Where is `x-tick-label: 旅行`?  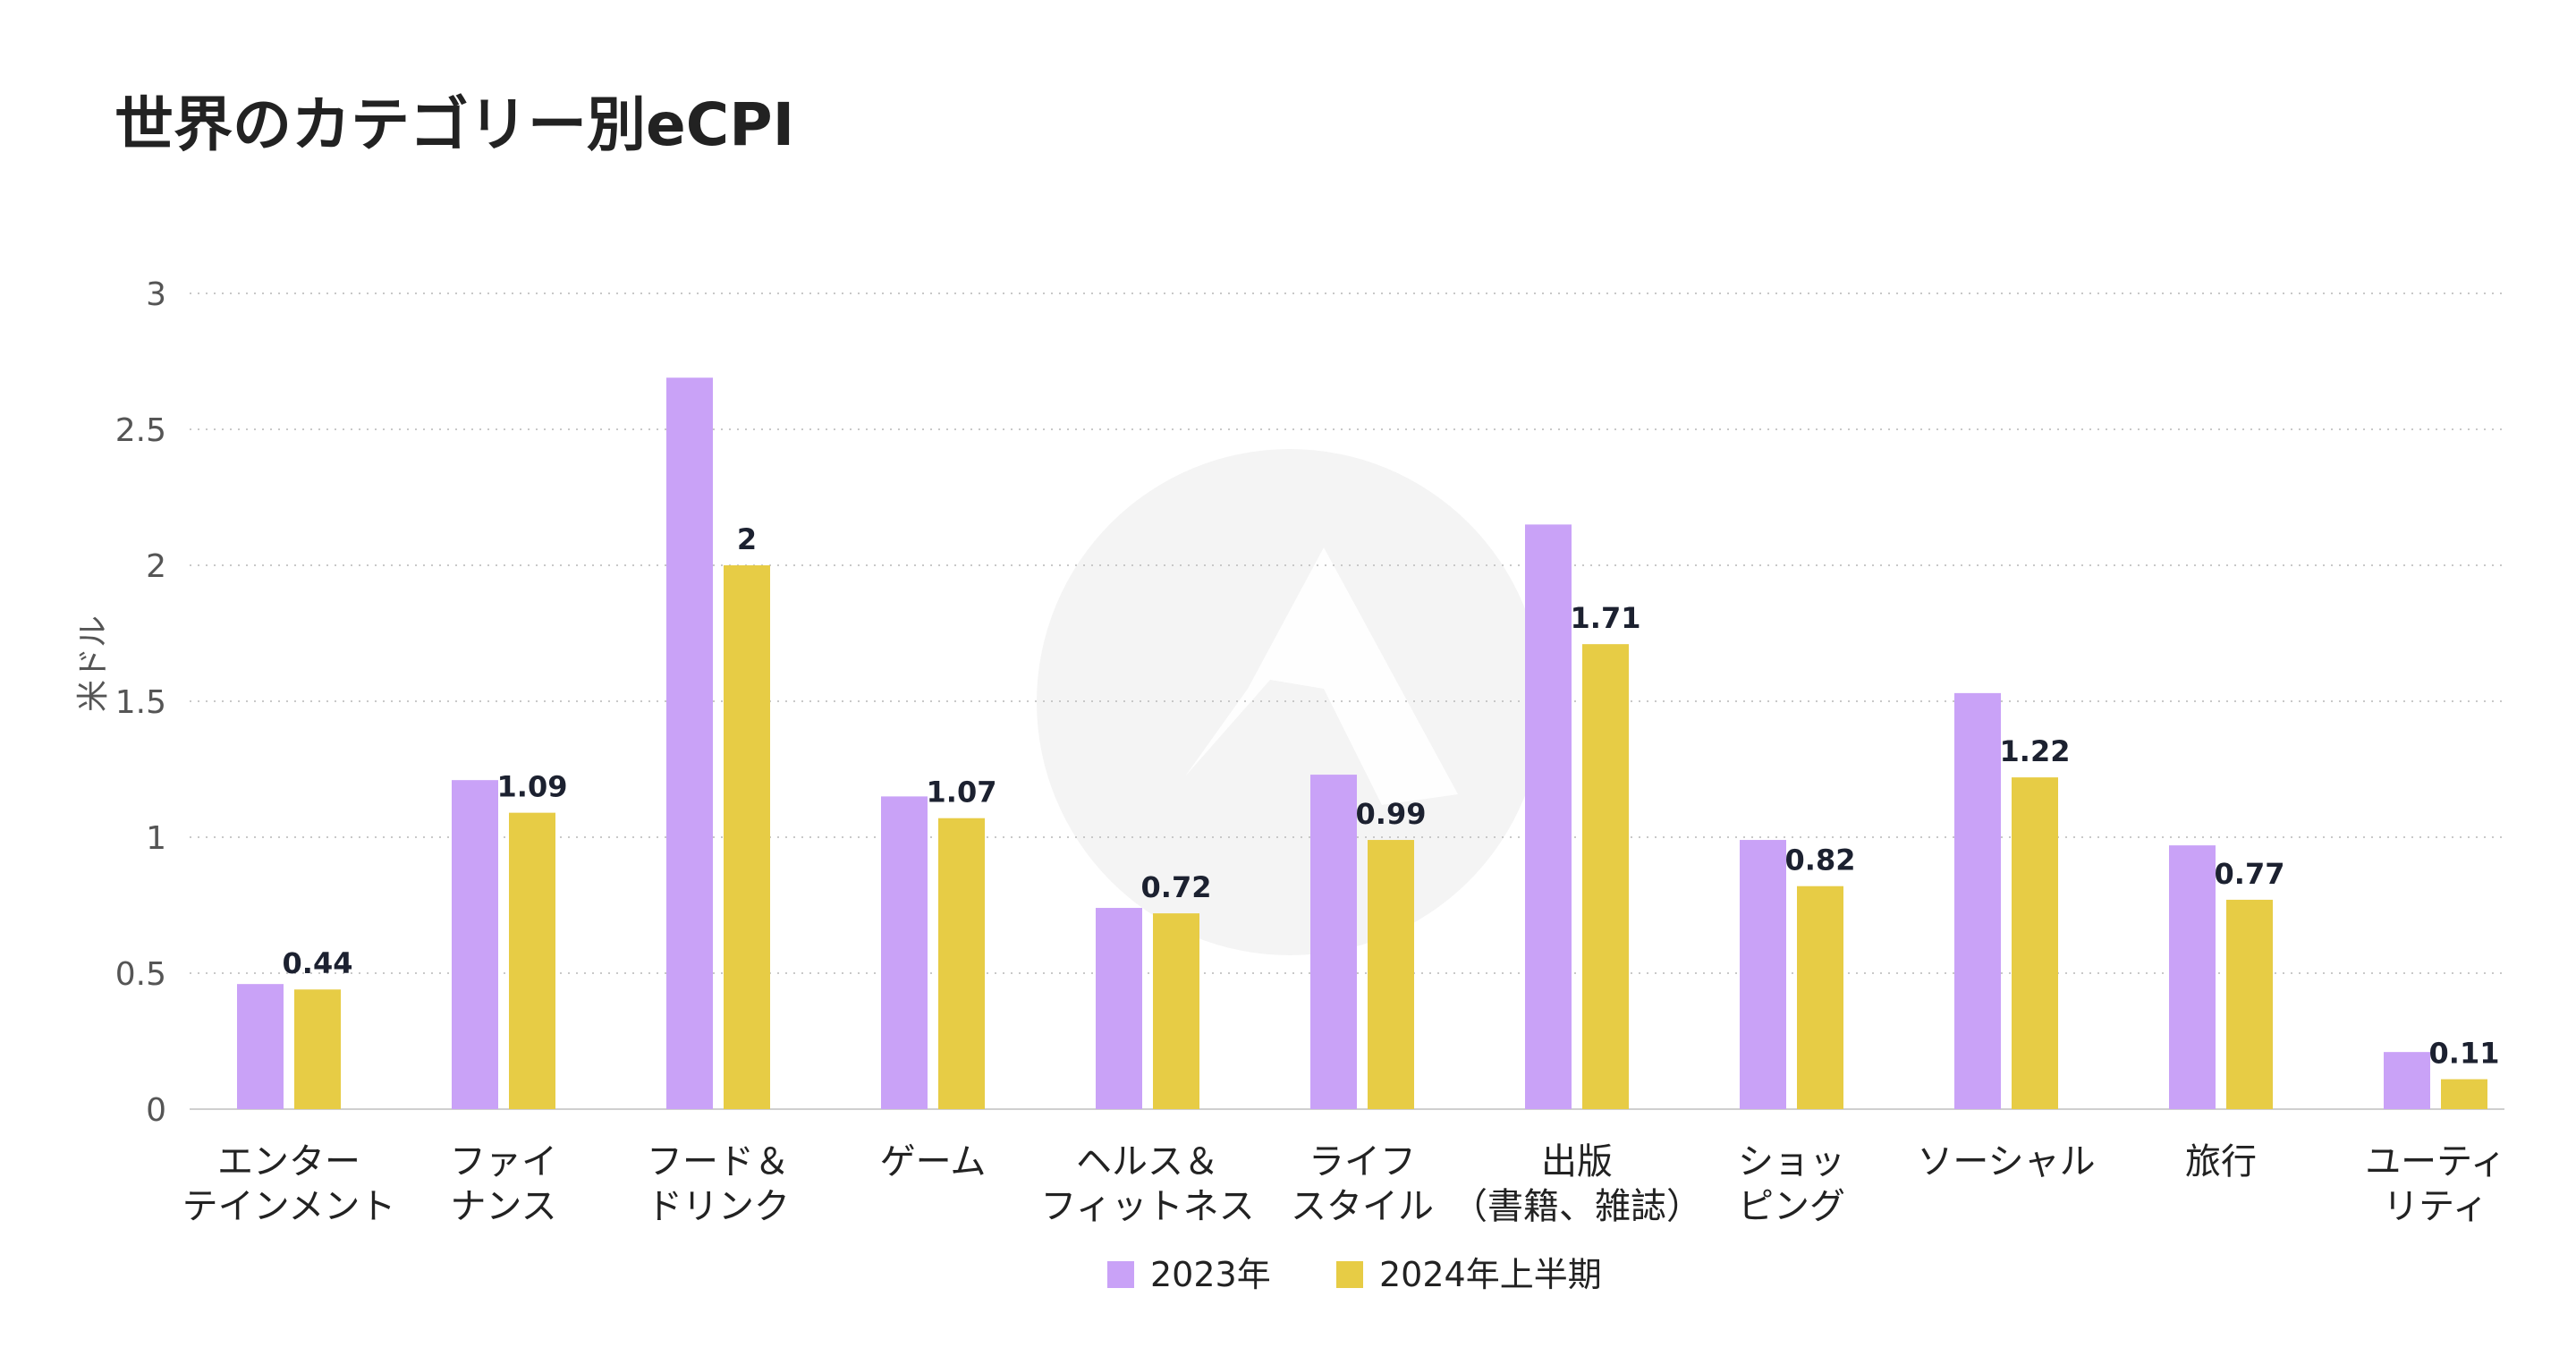 x-tick-label: 旅行 is located at coordinates (2221, 1161).